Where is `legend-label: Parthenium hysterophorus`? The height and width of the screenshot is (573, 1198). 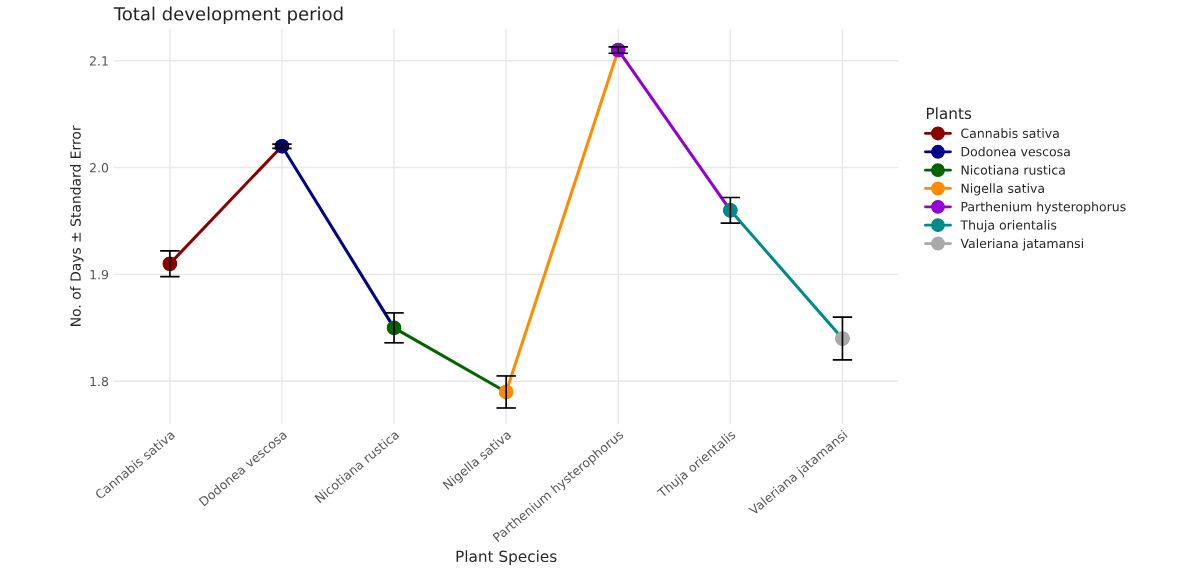
legend-label: Parthenium hysterophorus is located at coordinates (1043, 207).